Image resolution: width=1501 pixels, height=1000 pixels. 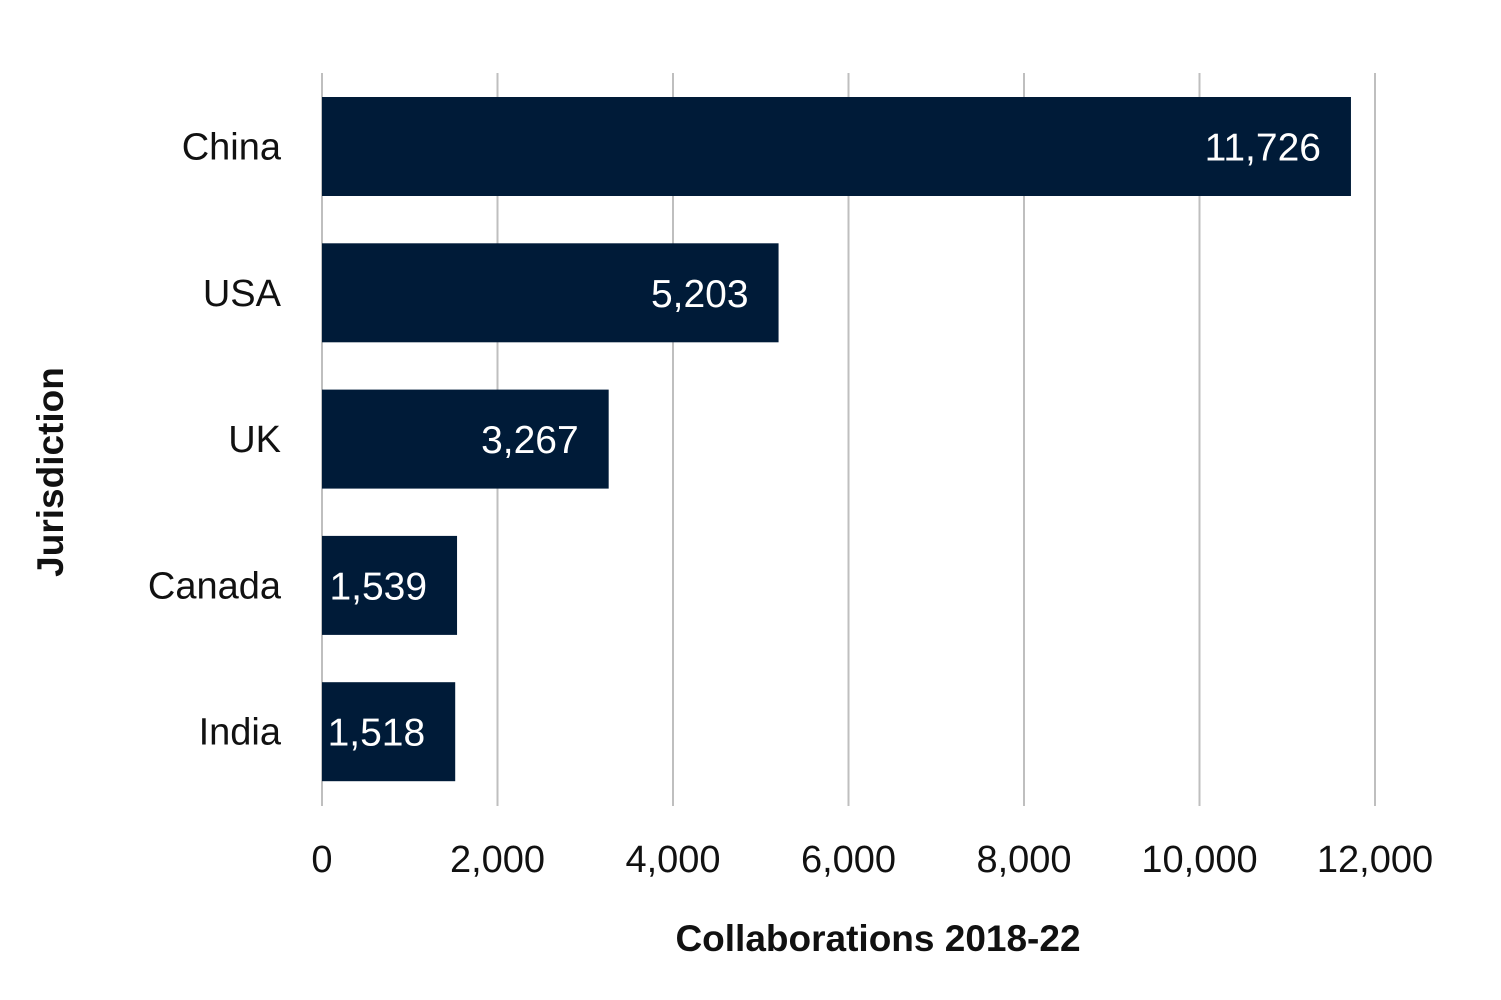 What do you see at coordinates (1263, 148) in the screenshot?
I see `value-label-china: 11,726` at bounding box center [1263, 148].